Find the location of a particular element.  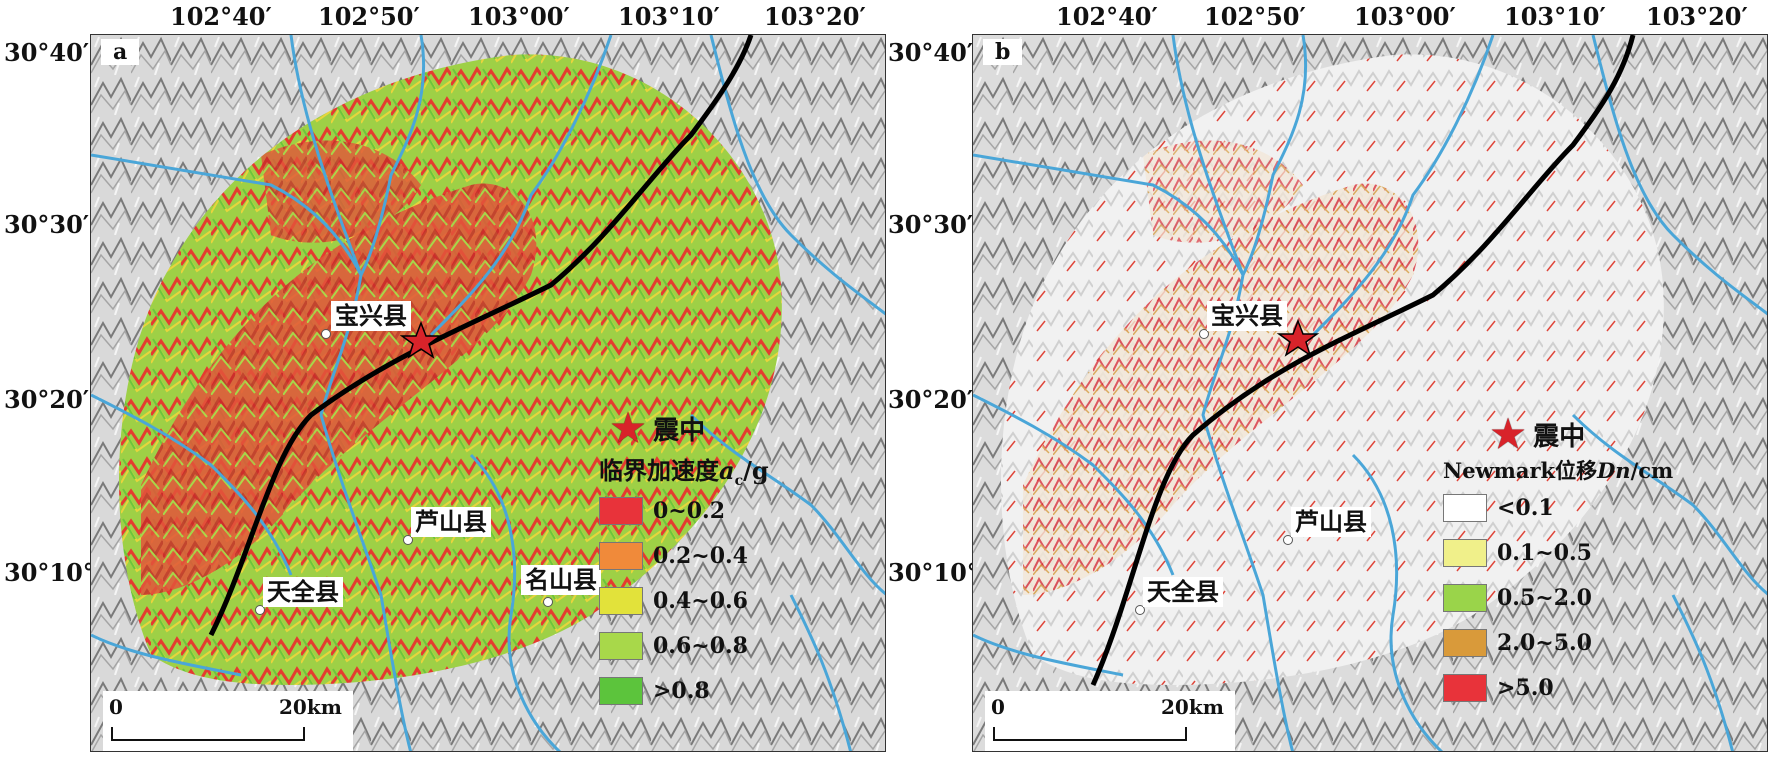

epicenter-star-a is located at coordinates (421, 339).